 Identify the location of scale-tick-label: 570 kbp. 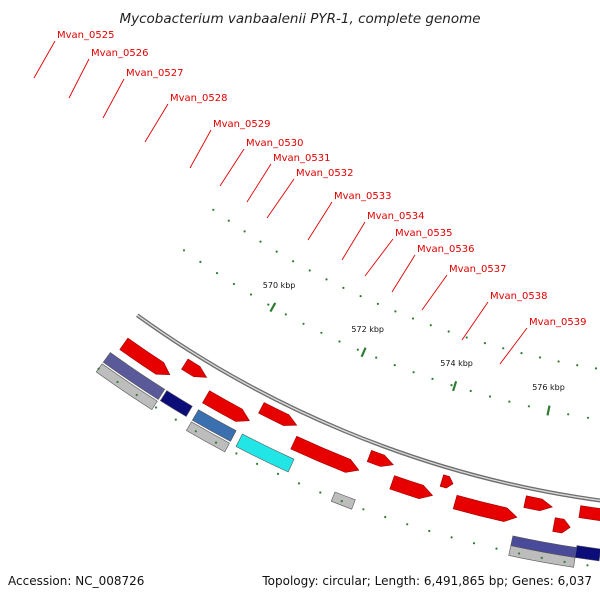
(279, 285).